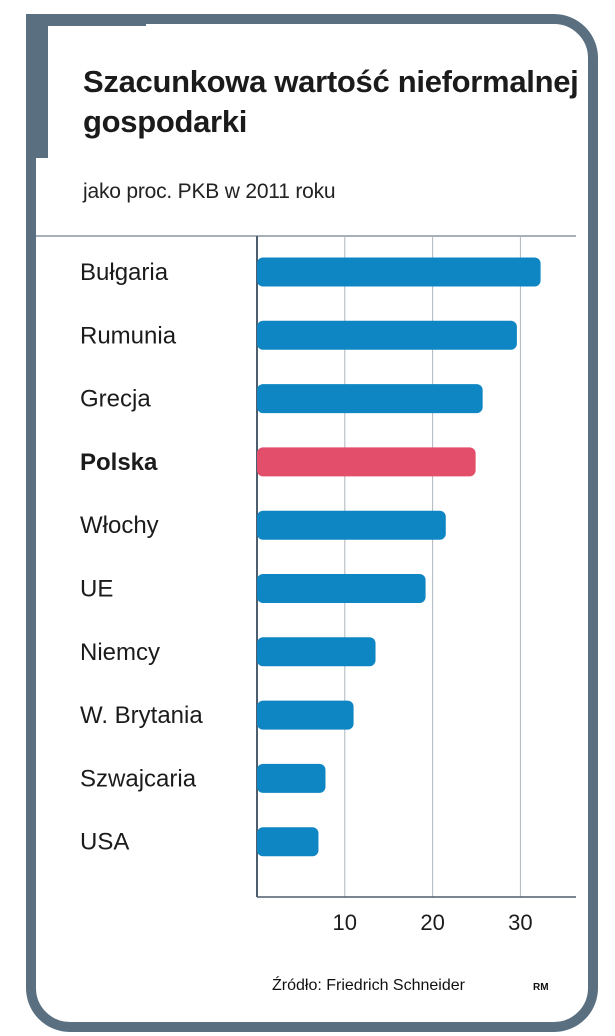  What do you see at coordinates (345, 922) in the screenshot?
I see `x-tick-label: 10` at bounding box center [345, 922].